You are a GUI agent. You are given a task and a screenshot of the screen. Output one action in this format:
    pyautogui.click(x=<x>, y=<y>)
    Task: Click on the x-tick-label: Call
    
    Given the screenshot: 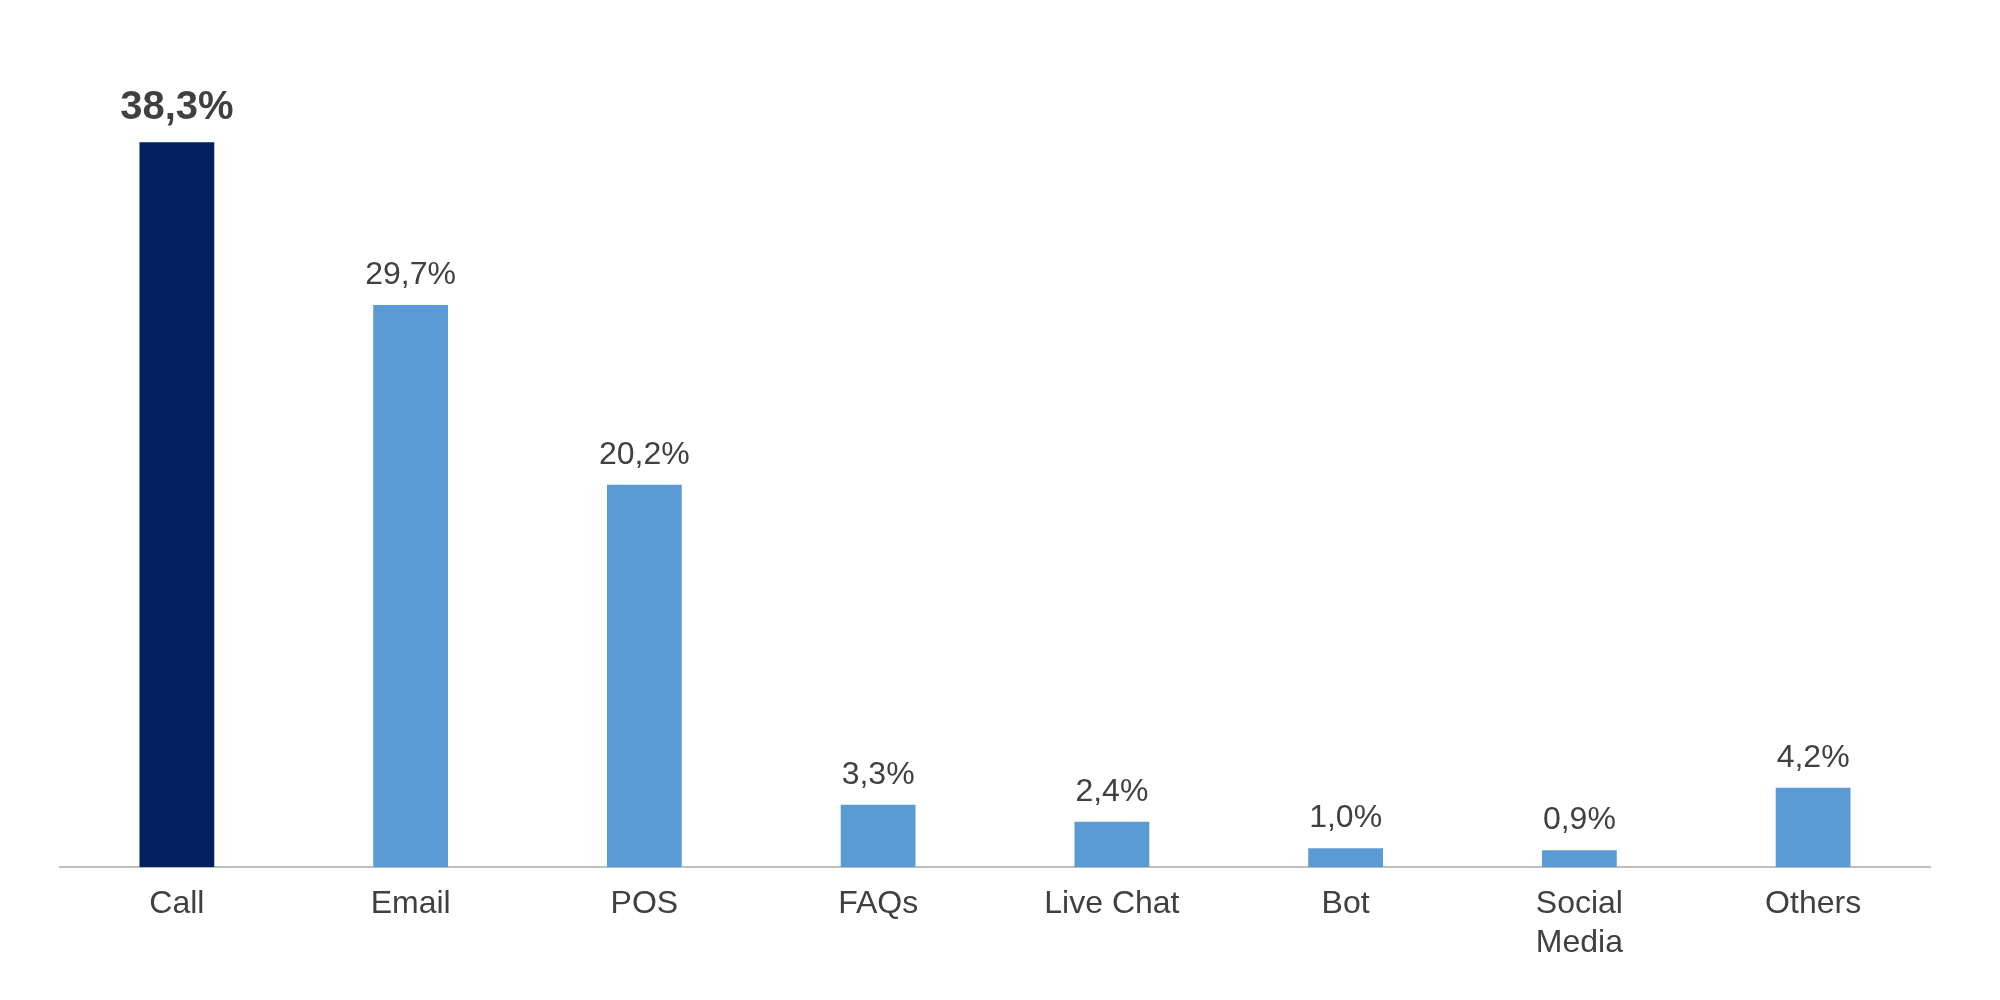 What is the action you would take?
    pyautogui.click(x=177, y=902)
    